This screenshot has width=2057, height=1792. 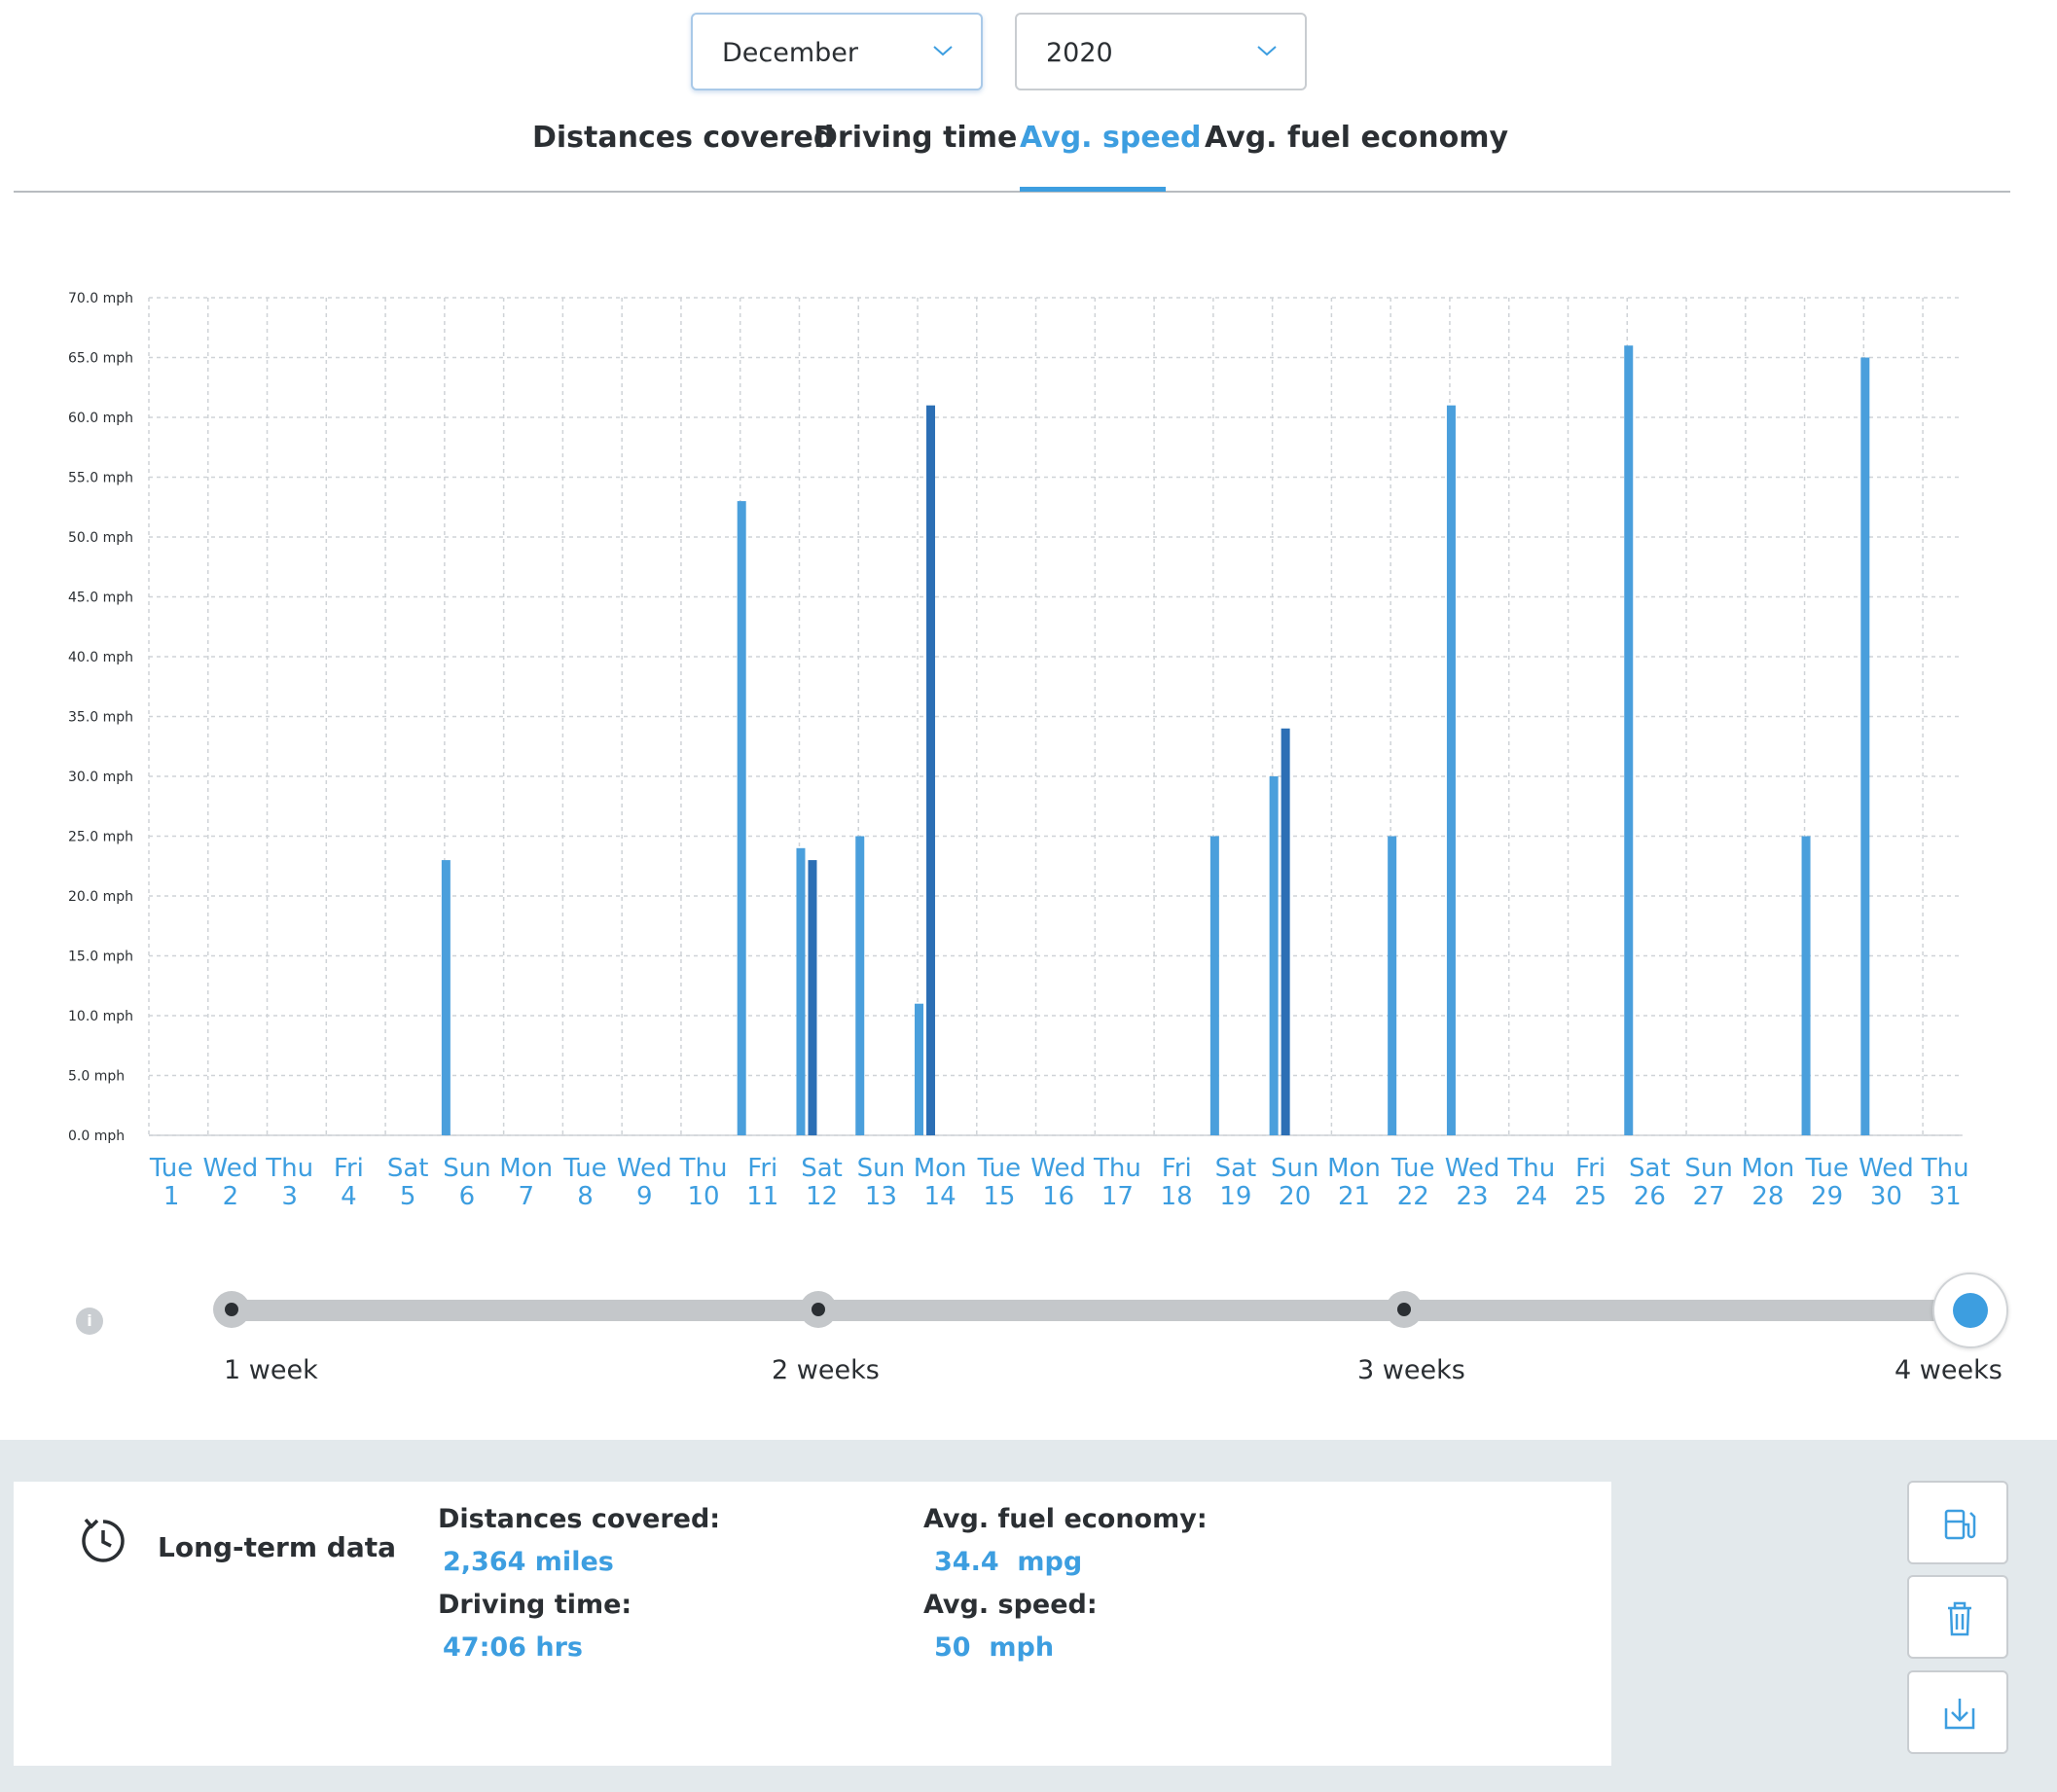 What do you see at coordinates (1354, 1196) in the screenshot?
I see `x-tick-date: 21` at bounding box center [1354, 1196].